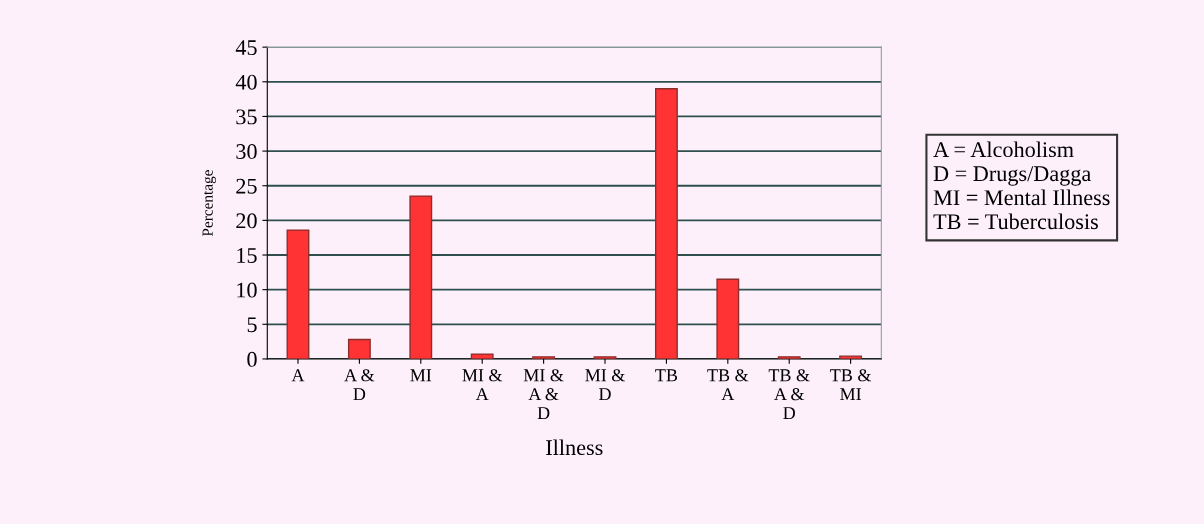 The height and width of the screenshot is (524, 1204). Describe the element at coordinates (246, 82) in the screenshot. I see `y-tick-label: 40` at that location.